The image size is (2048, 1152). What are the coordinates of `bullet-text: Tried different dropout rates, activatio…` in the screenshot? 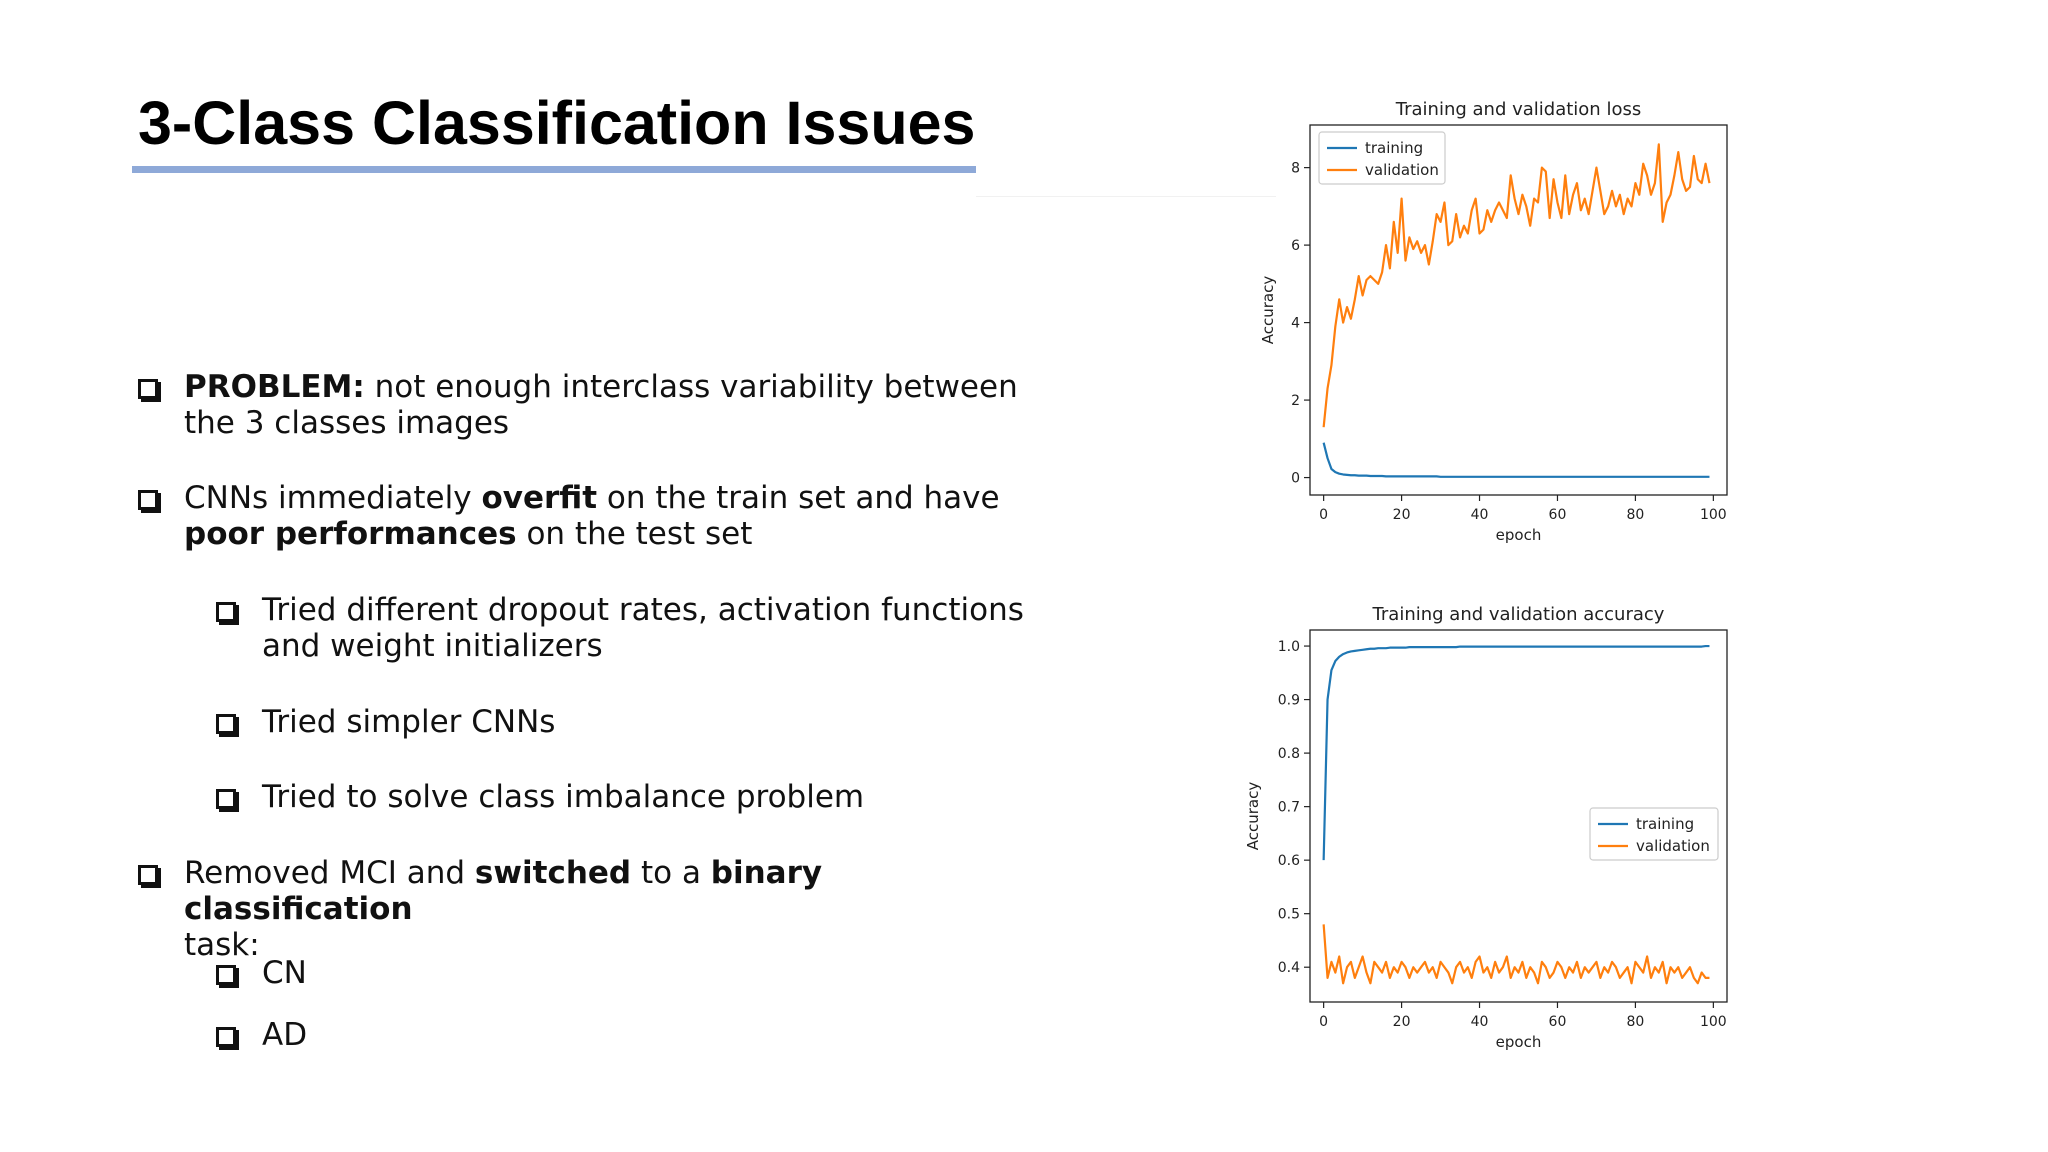 It's located at (662, 628).